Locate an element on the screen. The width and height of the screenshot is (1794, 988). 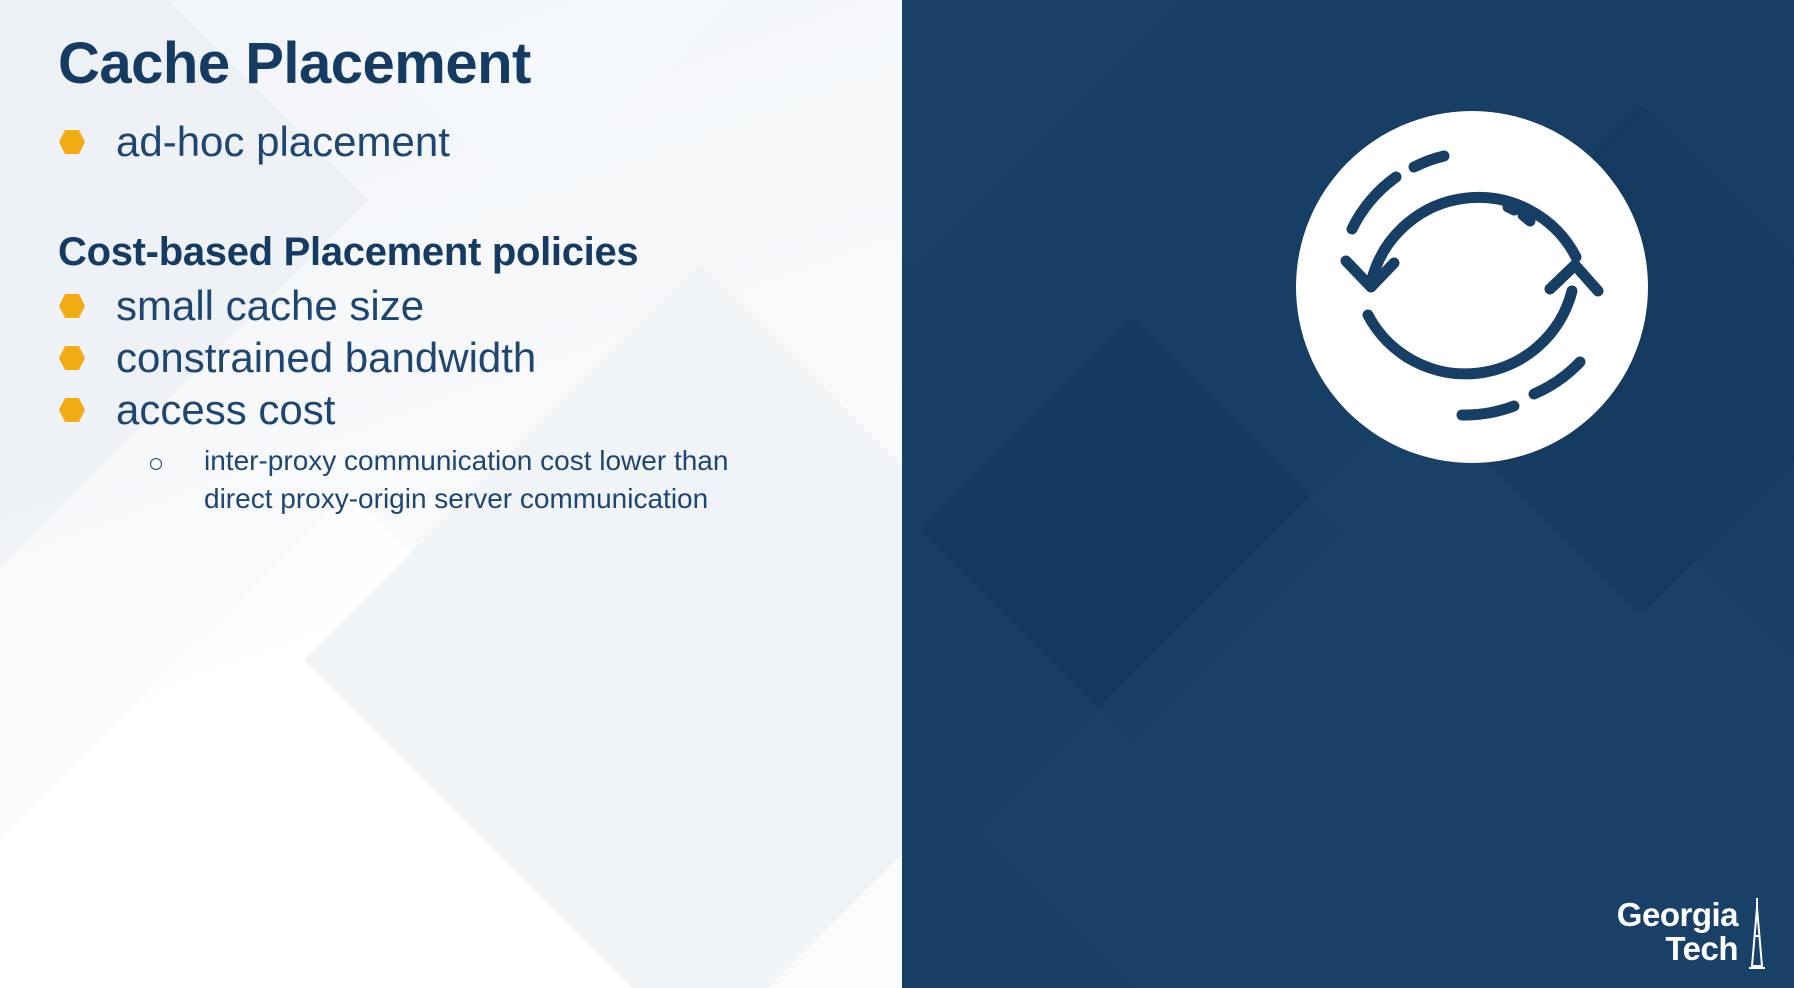
section-heading: Cost-based Placement policies is located at coordinates (348, 252).